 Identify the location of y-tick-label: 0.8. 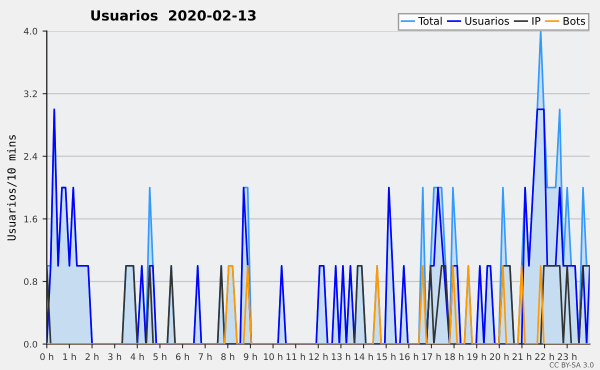
(31, 282).